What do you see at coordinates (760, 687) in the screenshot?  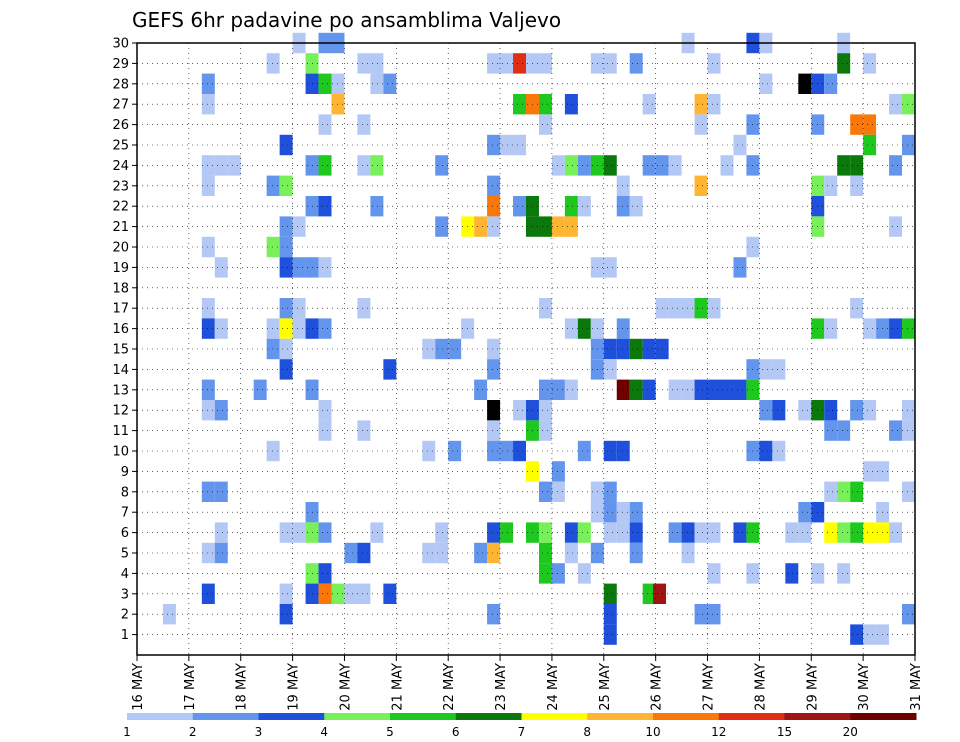 I see `x-tick-label: 28 MAY` at bounding box center [760, 687].